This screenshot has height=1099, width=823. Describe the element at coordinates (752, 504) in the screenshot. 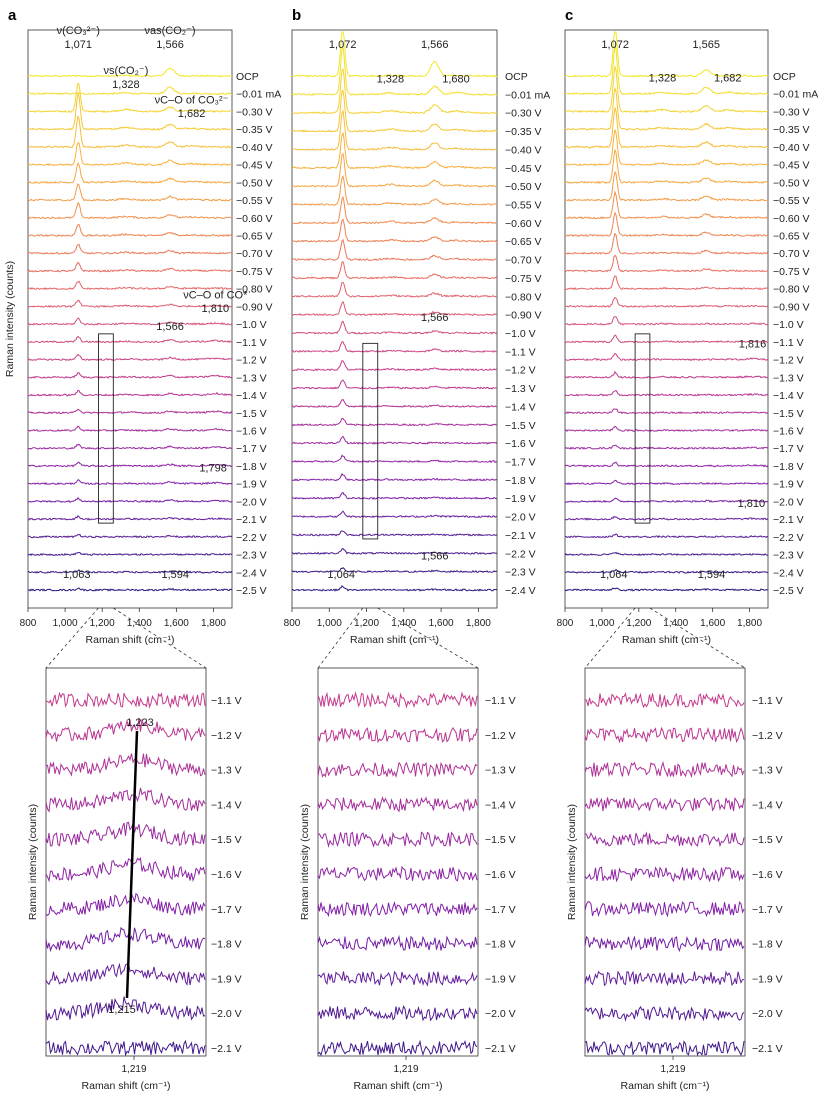

I see `peak-annotation: 1,810` at that location.